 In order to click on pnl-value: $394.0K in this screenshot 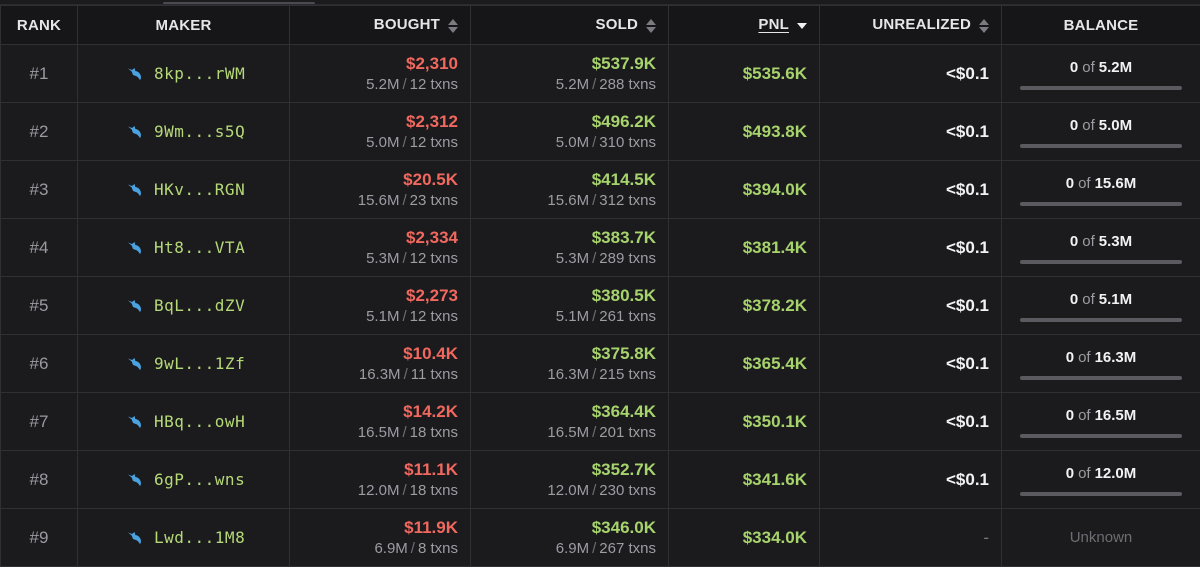, I will do `click(775, 189)`.